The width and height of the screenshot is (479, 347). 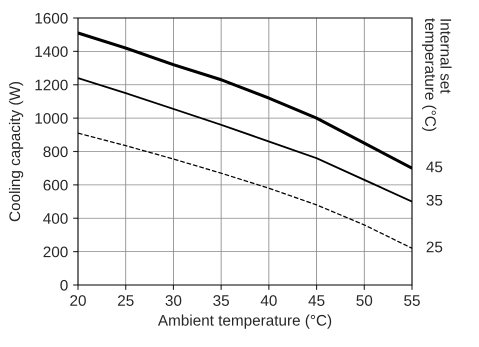 I want to click on x-tick-label: 30, so click(x=174, y=300).